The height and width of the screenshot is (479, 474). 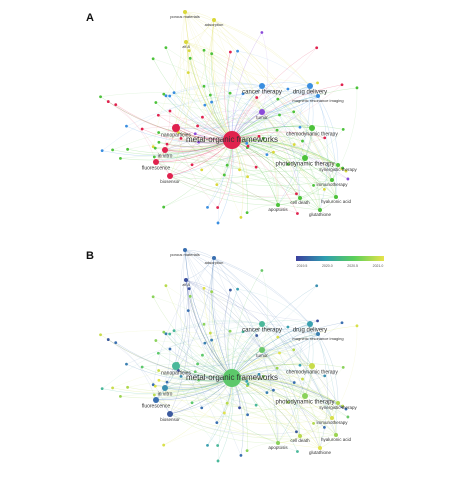 I want to click on node-label: chemodynamic therapy, so click(x=312, y=372).